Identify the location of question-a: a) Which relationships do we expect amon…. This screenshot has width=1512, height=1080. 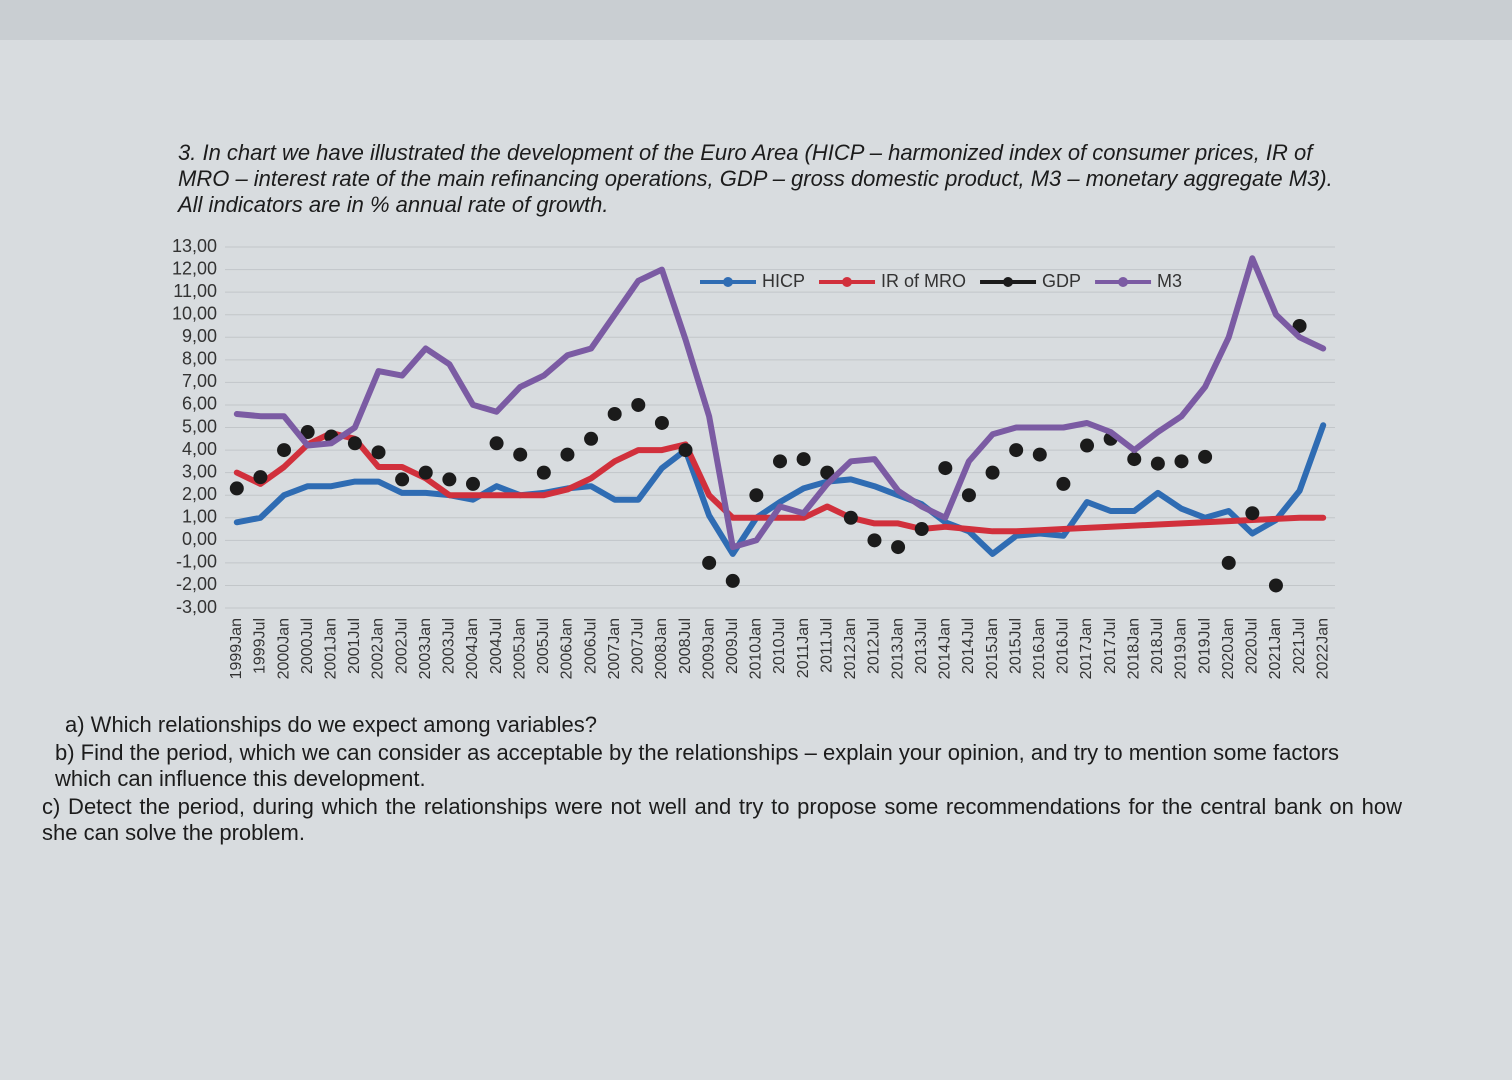
(331, 724).